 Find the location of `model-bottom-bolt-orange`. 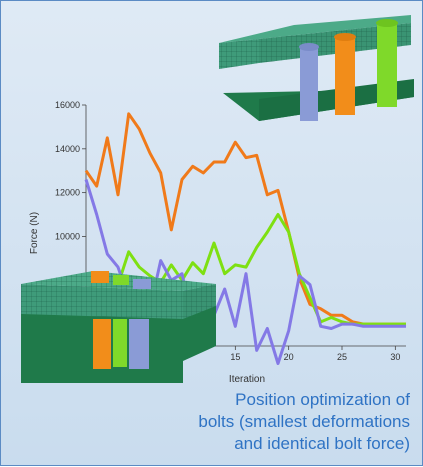

model-bottom-bolt-orange is located at coordinates (102, 344).